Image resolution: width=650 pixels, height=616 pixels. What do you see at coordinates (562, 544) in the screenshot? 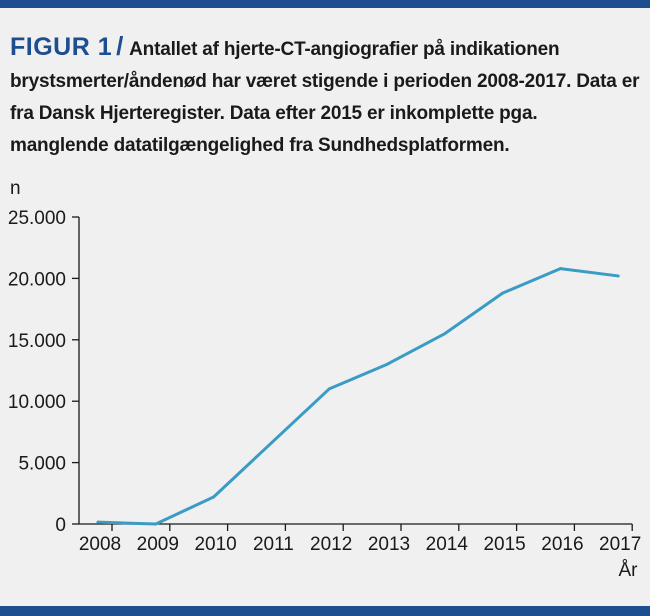
I see `x-tick-label: 2016` at bounding box center [562, 544].